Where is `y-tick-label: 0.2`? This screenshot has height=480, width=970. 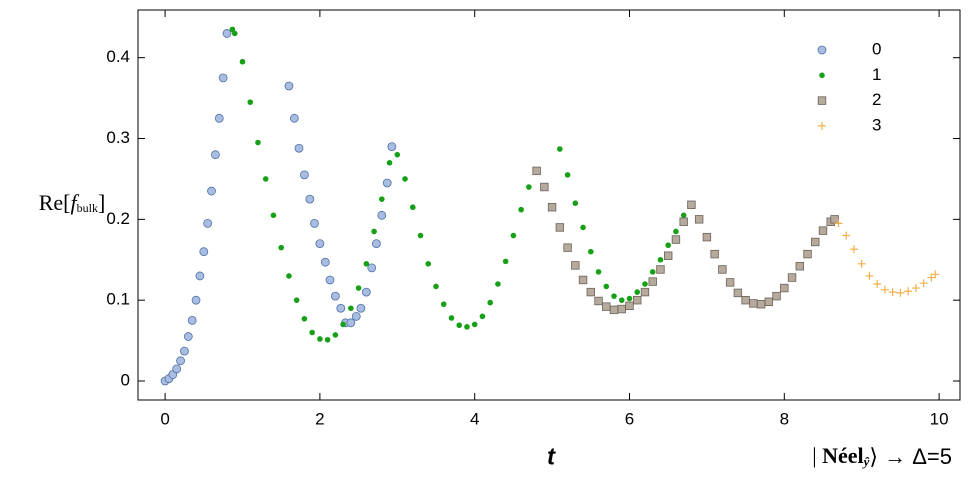
y-tick-label: 0.2 is located at coordinates (118, 218).